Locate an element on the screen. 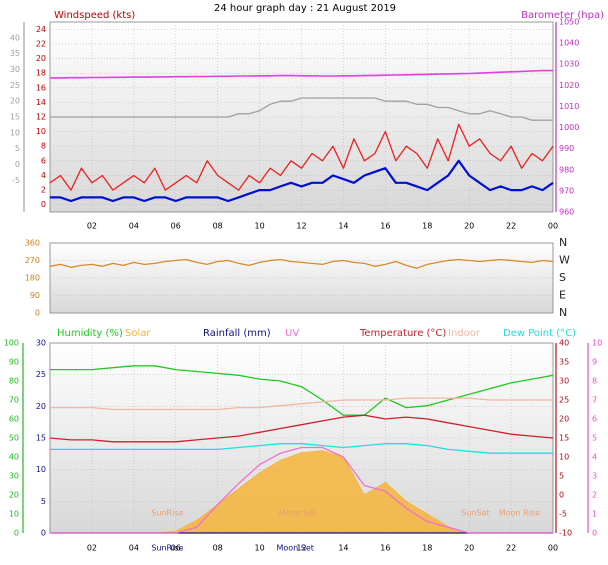 Image resolution: width=608 pixels, height=565 pixels. y-tick-label: 8 is located at coordinates (43, 146).